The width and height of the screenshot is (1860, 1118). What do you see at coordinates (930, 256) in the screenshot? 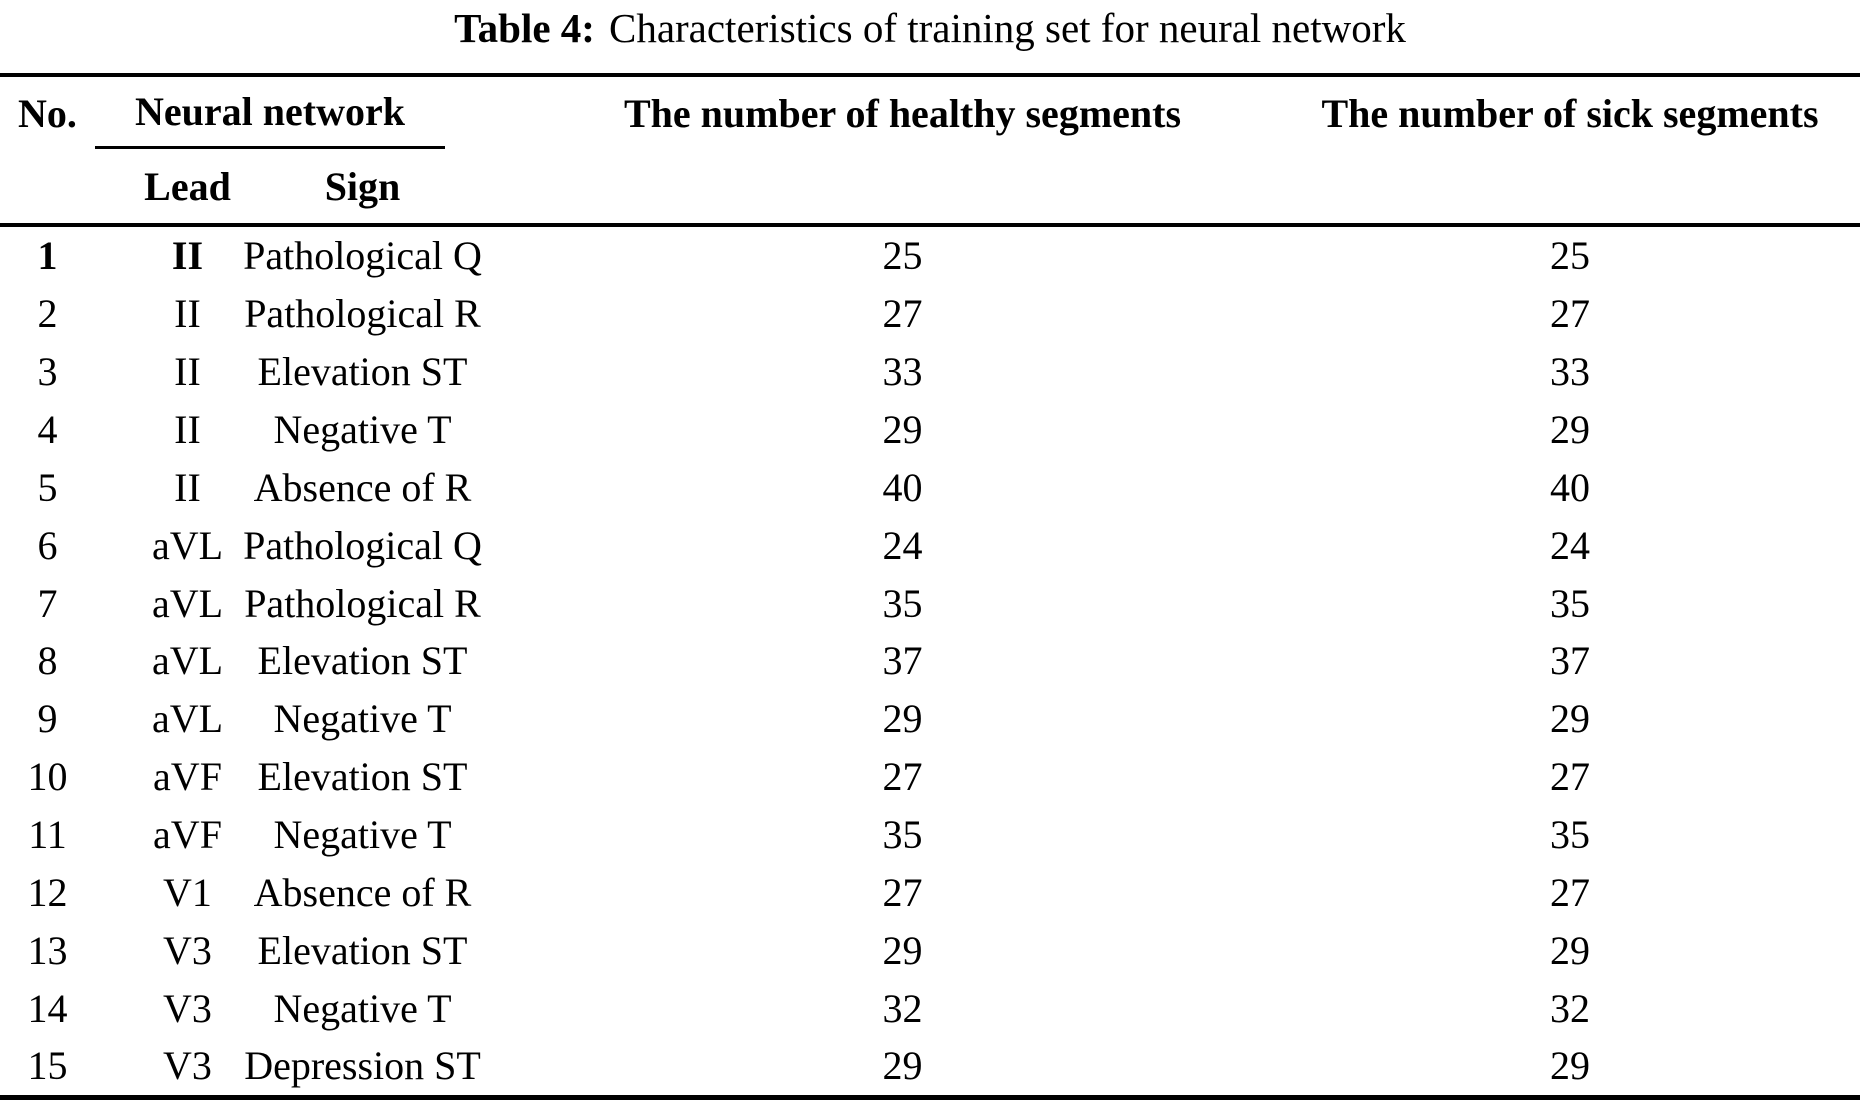
I see `table-row: 1 II Pathological Q 25 25` at bounding box center [930, 256].